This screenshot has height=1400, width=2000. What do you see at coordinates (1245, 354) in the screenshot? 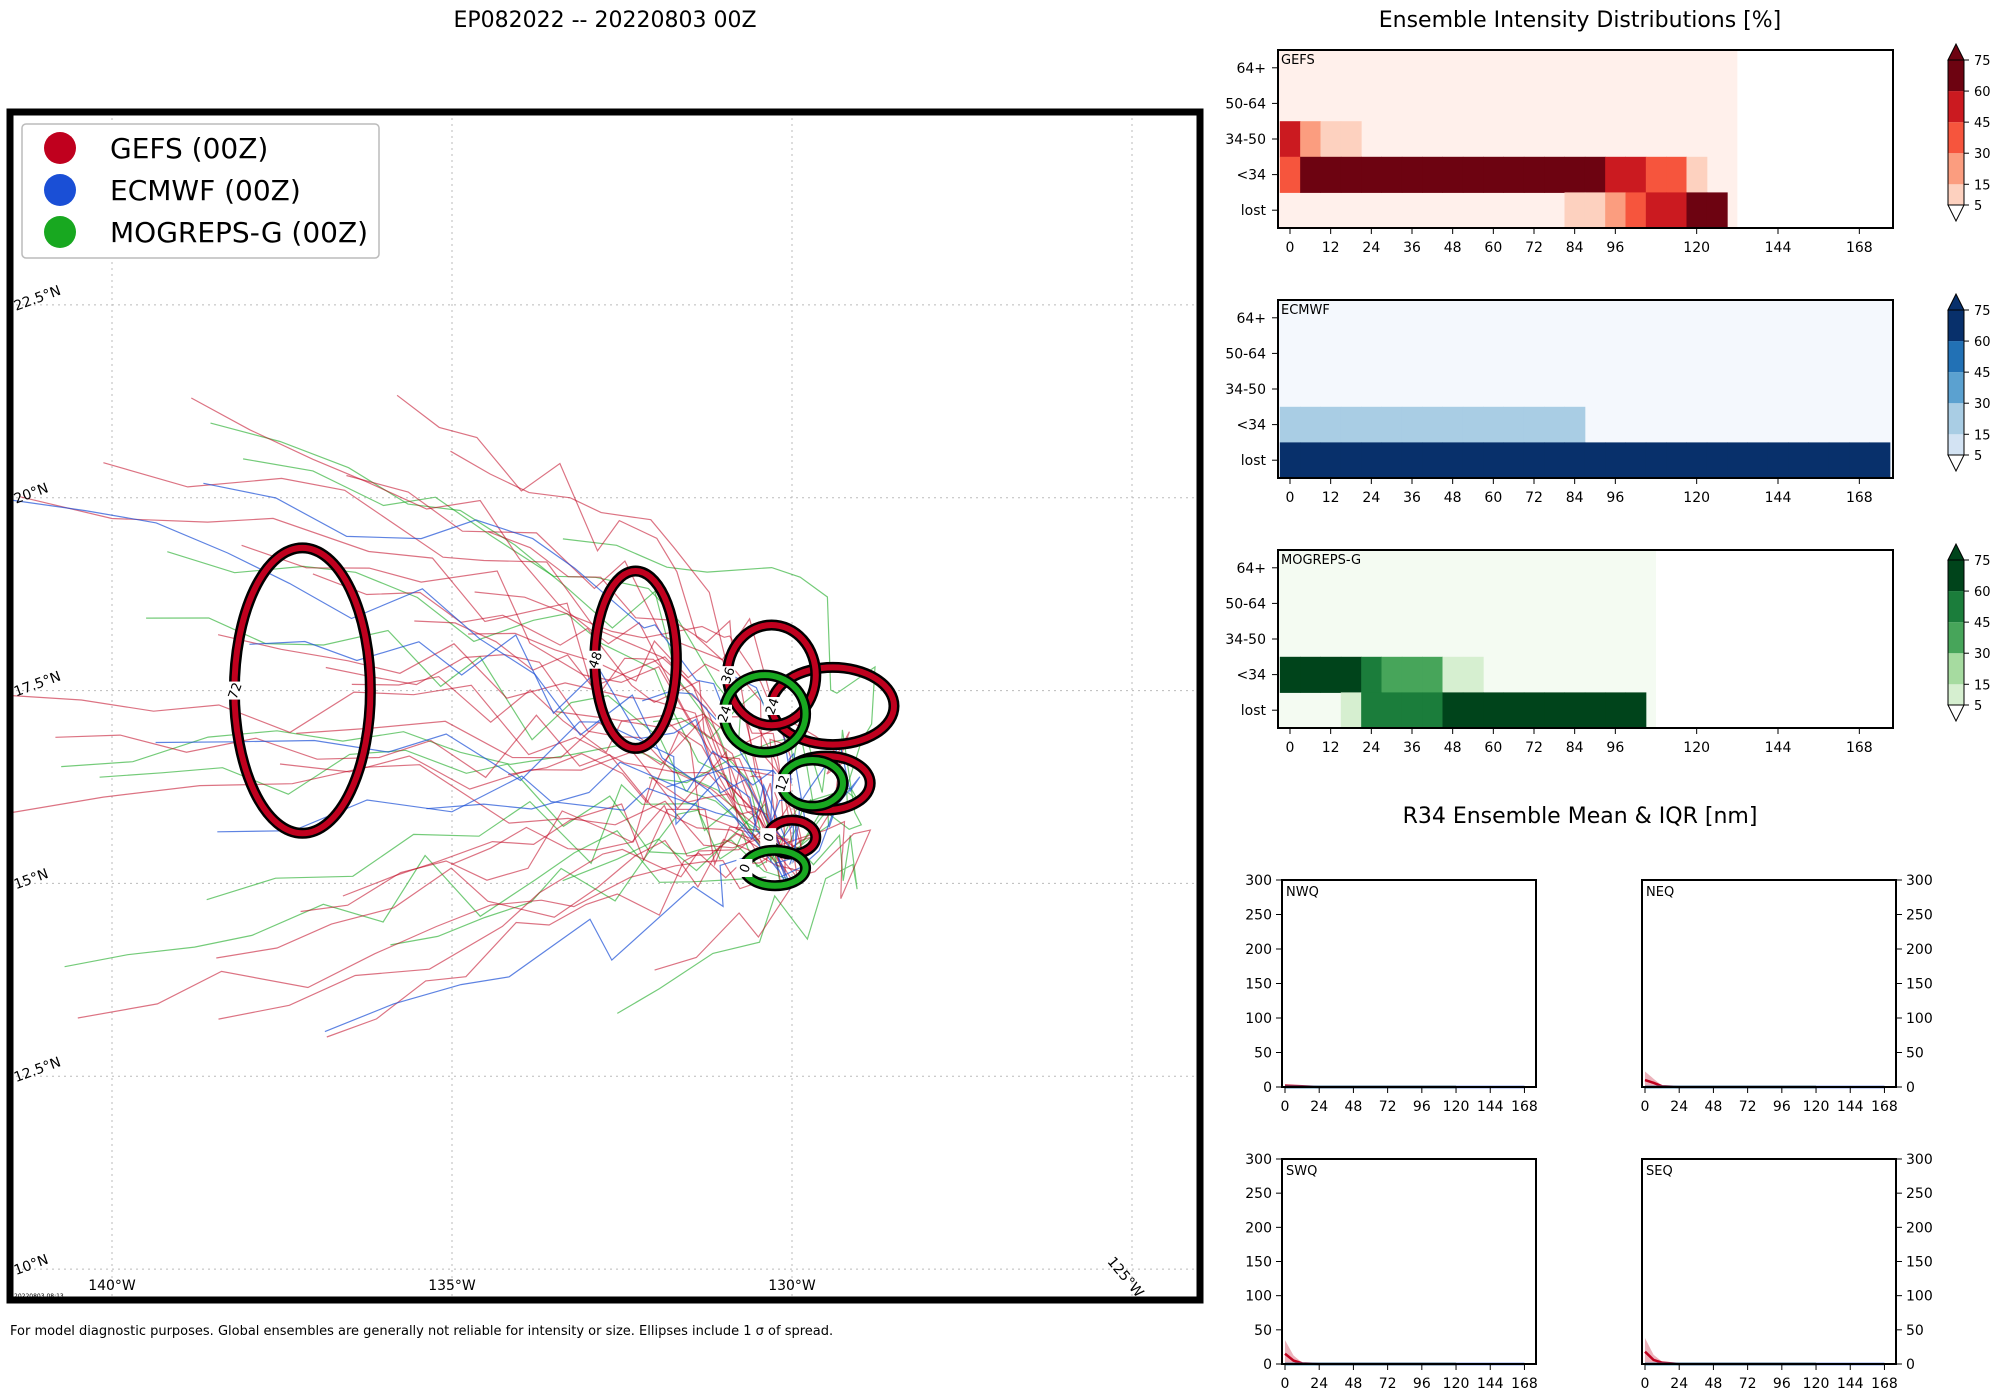
I see `row-label: 50-64` at bounding box center [1245, 354].